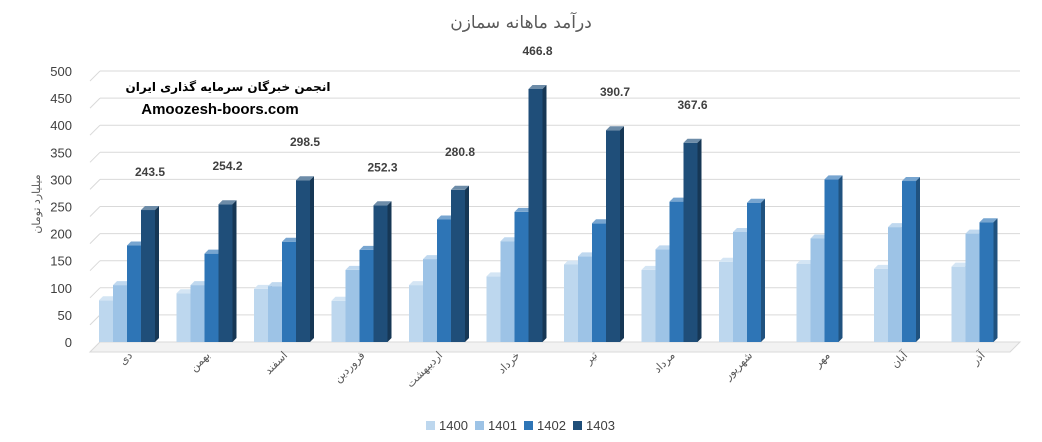  I want to click on legend: 1400 1401 1402 1403, so click(520, 425).